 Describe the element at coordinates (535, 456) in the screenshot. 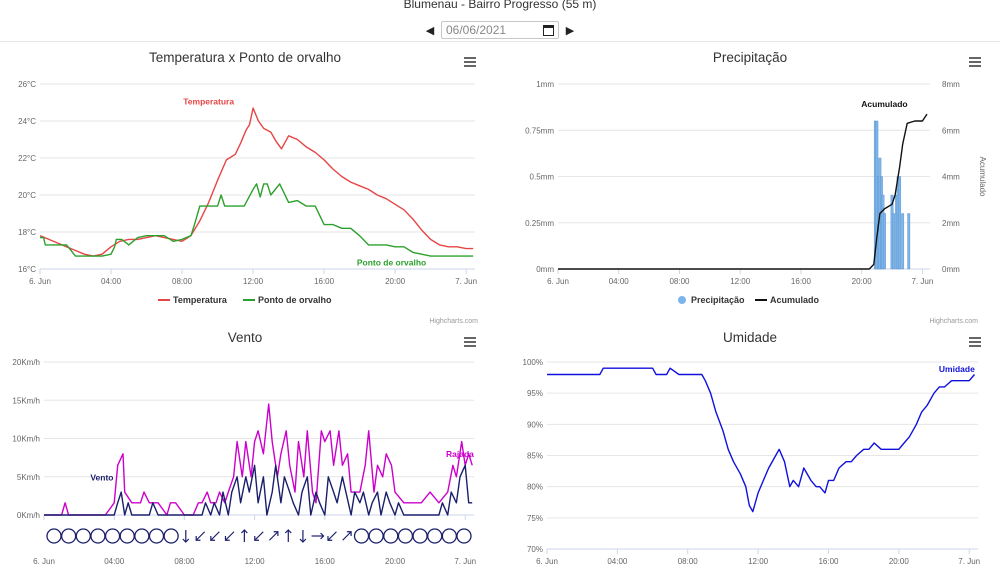

I see `y-tick-label: 85%` at that location.